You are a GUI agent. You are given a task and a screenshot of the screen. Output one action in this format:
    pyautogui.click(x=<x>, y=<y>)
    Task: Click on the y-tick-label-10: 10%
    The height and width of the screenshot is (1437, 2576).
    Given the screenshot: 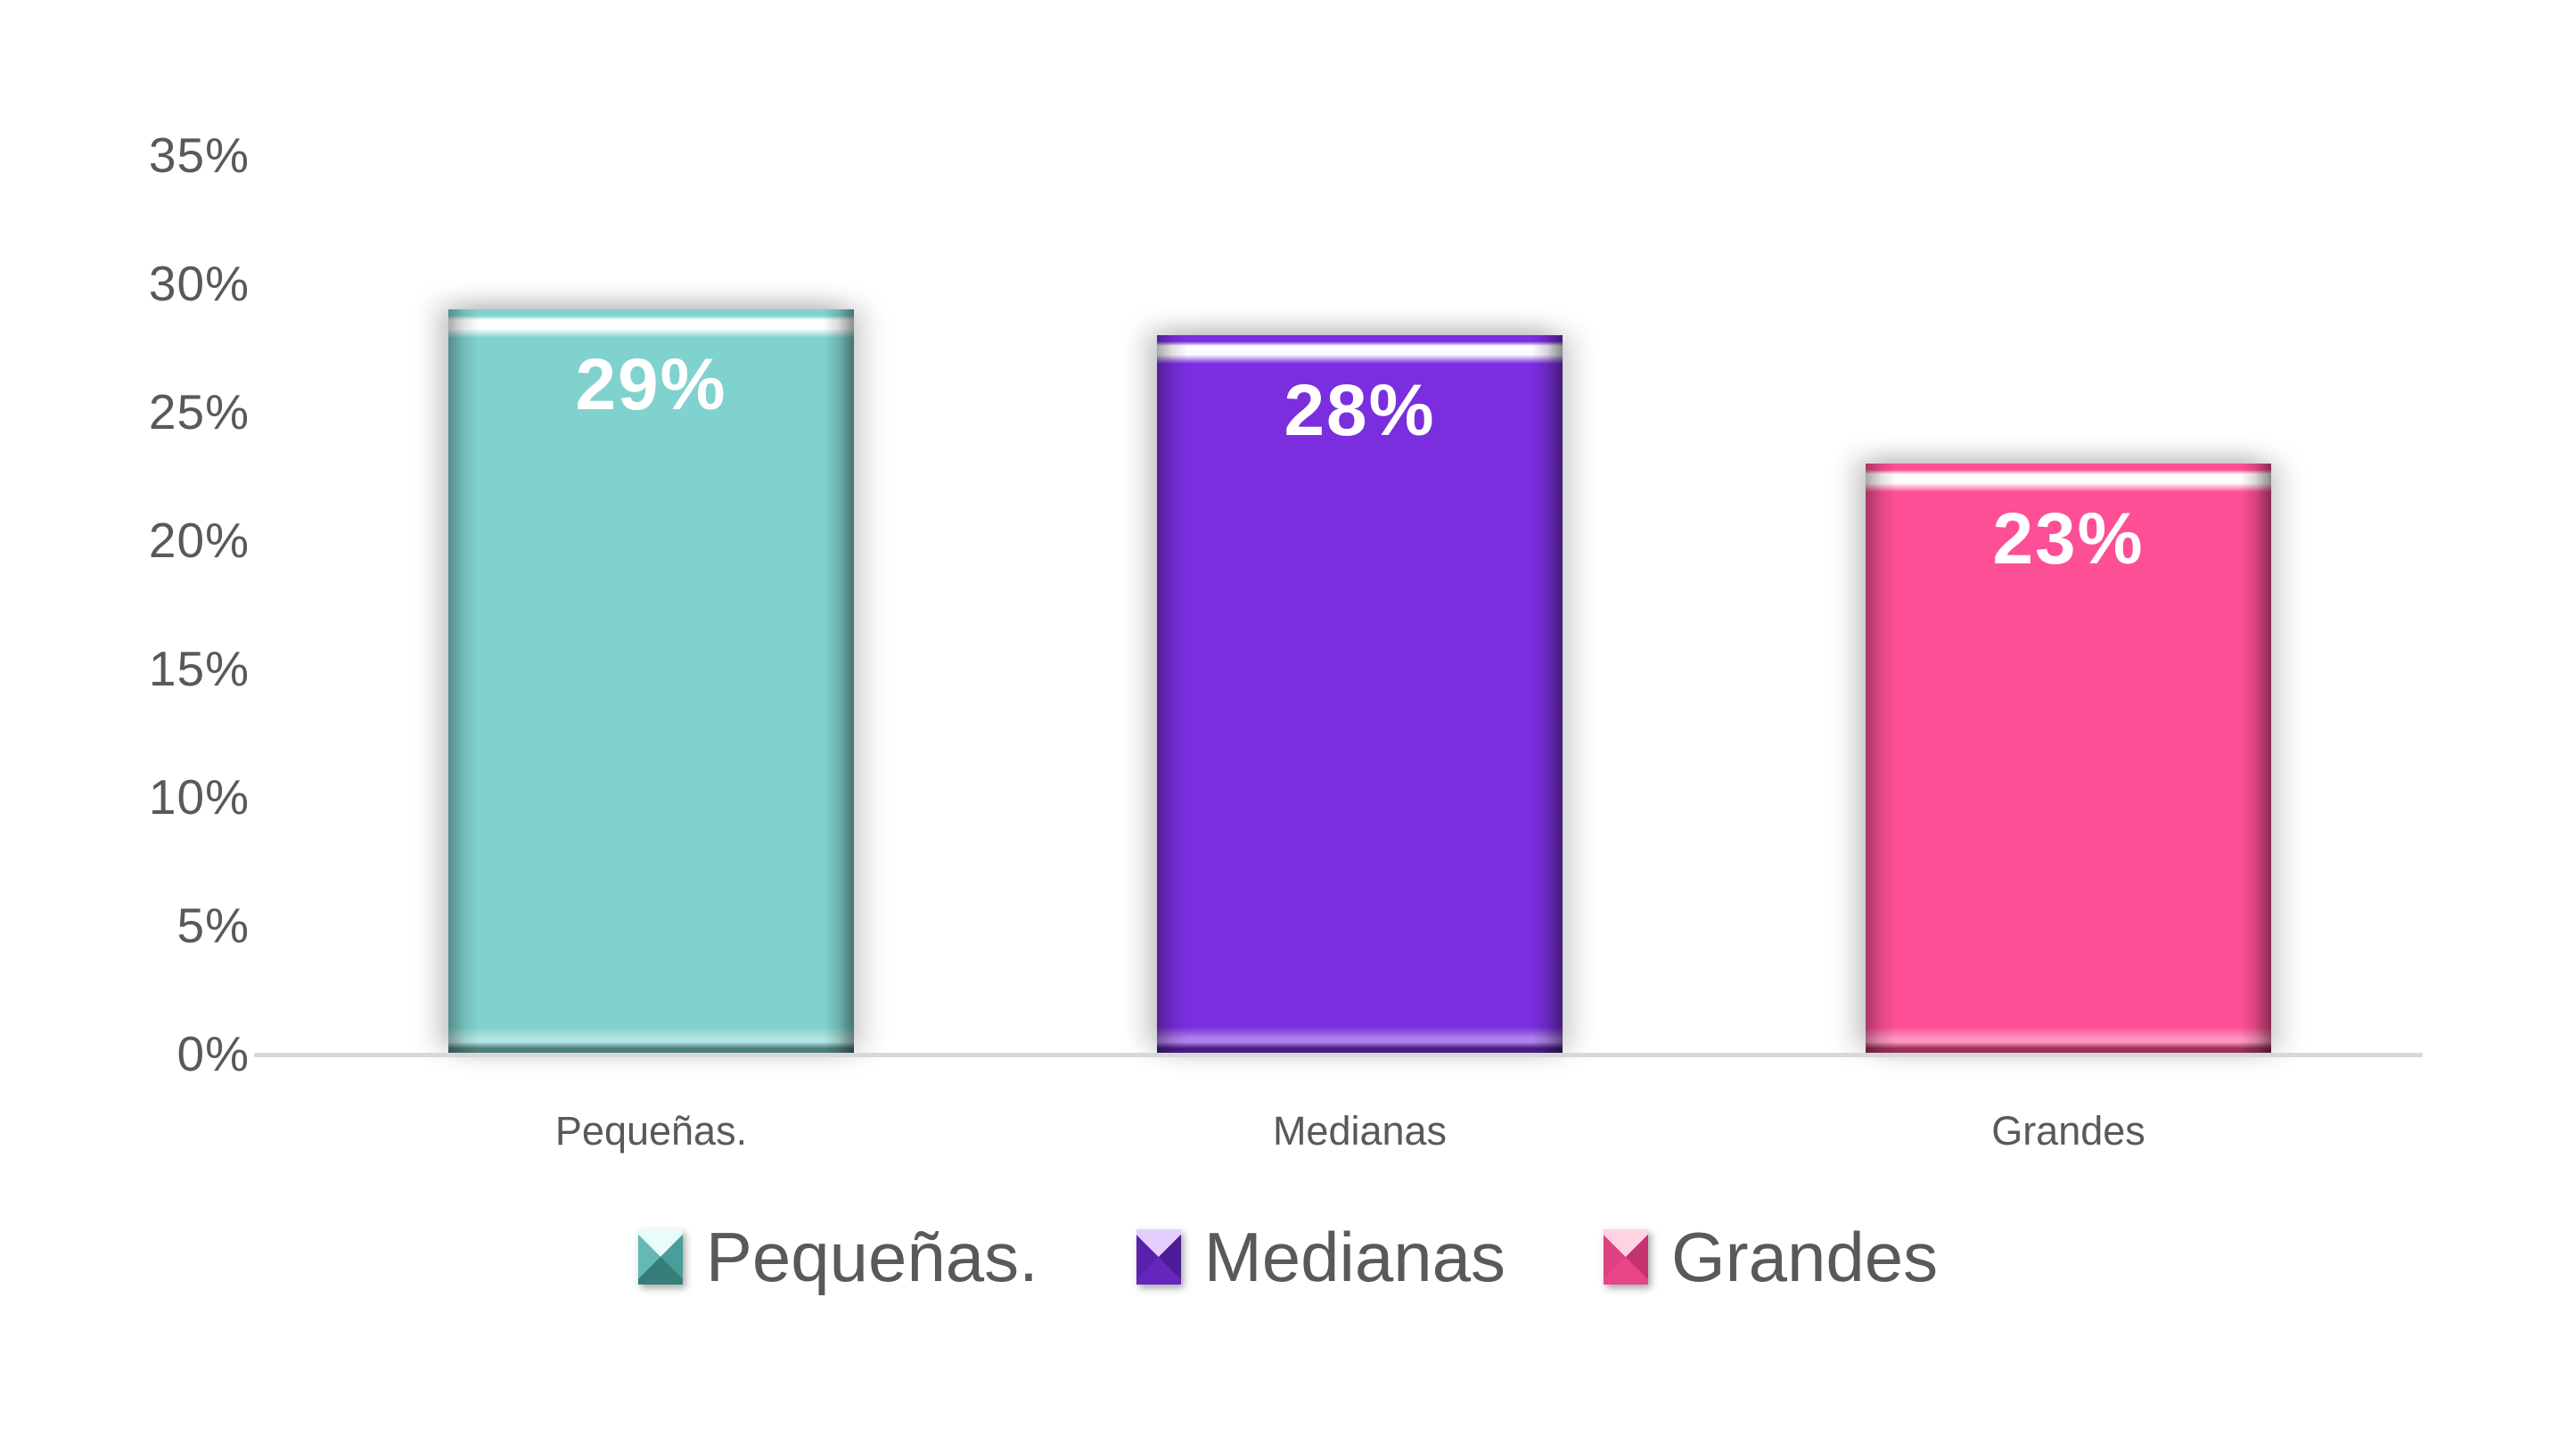 What is the action you would take?
    pyautogui.click(x=199, y=796)
    